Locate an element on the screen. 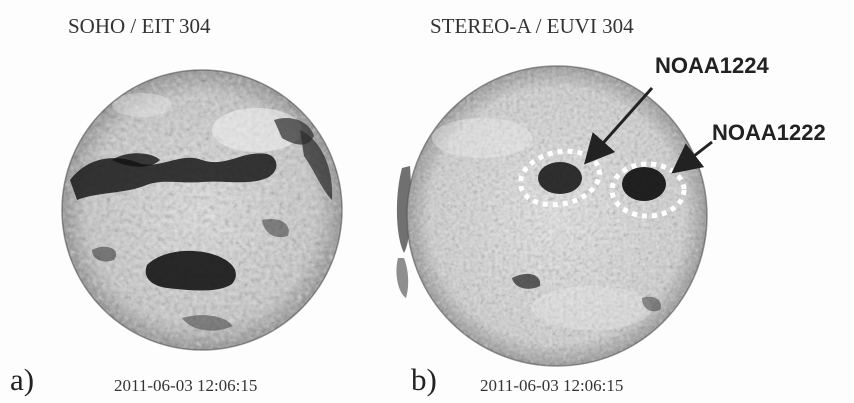 The width and height of the screenshot is (854, 403). panel-b-title: STEREO-A / EUVI 304 is located at coordinates (532, 26).